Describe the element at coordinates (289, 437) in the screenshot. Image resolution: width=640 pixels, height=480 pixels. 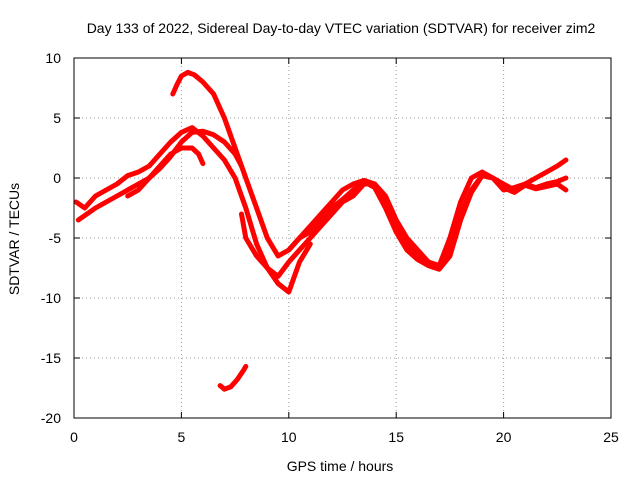
I see `x-tick-label: 10` at that location.